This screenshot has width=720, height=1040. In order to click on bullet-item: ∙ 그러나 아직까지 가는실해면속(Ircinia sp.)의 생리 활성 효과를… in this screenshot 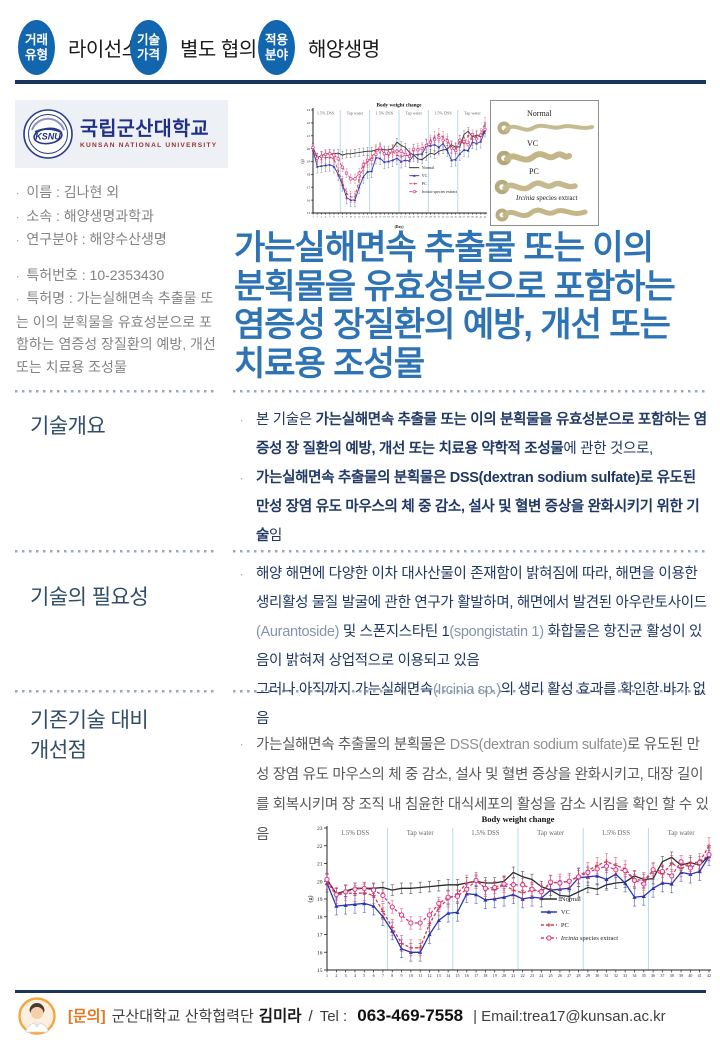, I will do `click(475, 705)`.